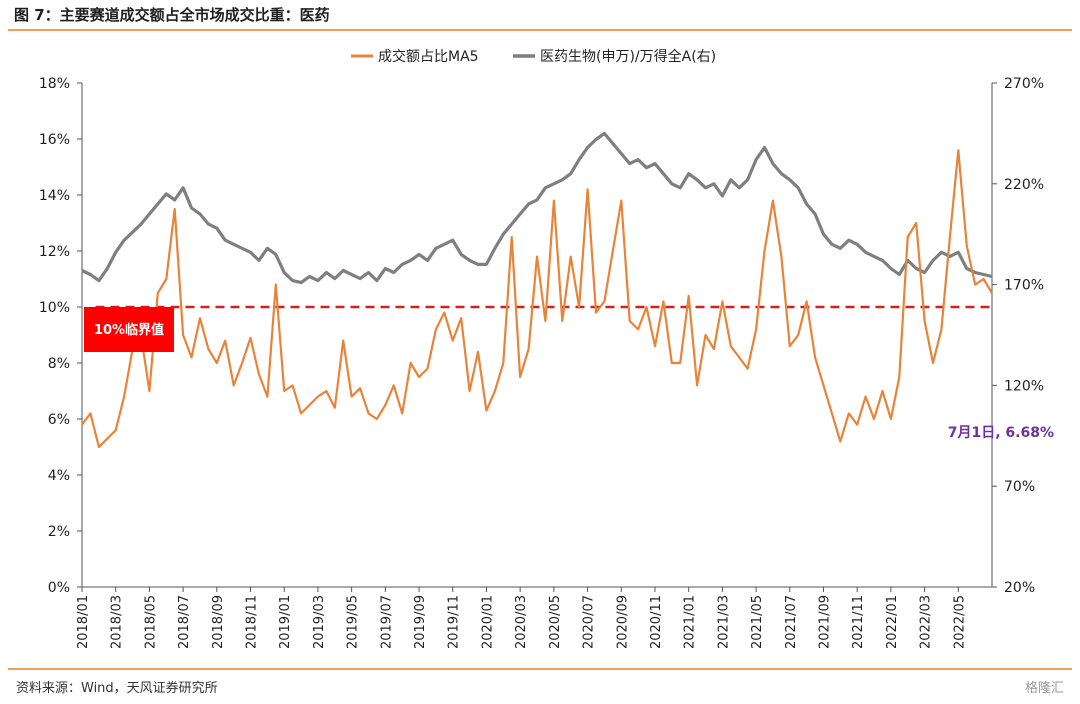  I want to click on threshold-label: 10%临界值, so click(129, 330).